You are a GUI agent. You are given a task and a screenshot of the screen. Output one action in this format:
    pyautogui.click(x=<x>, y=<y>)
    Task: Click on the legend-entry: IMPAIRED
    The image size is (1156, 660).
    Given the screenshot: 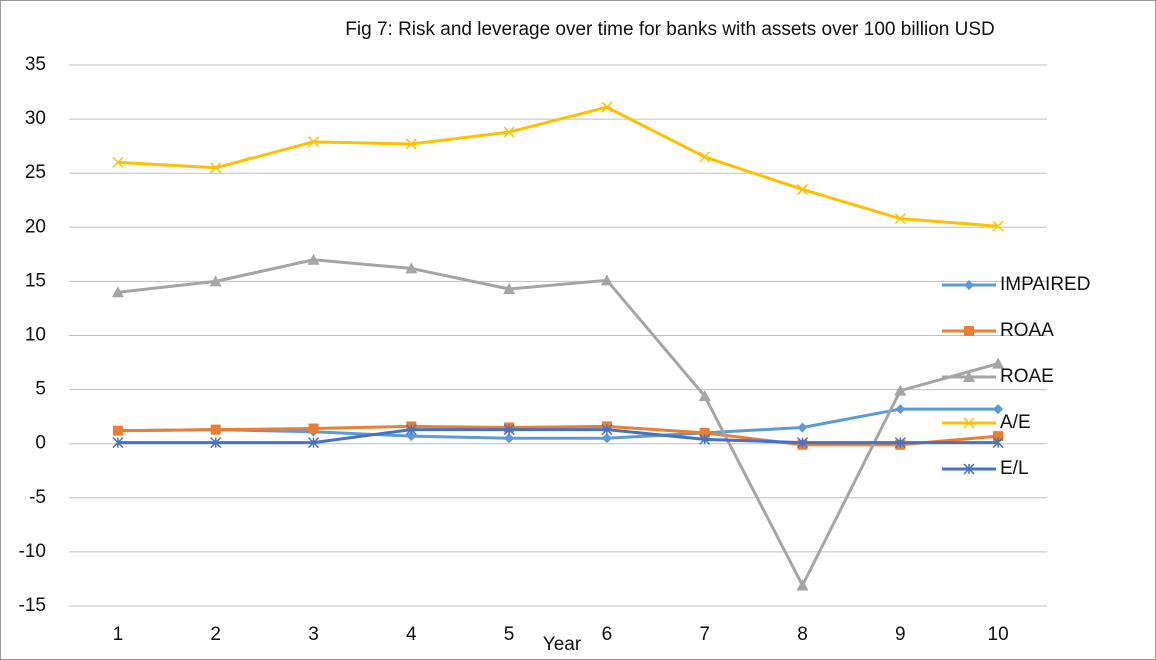 What is the action you would take?
    pyautogui.click(x=1016, y=284)
    